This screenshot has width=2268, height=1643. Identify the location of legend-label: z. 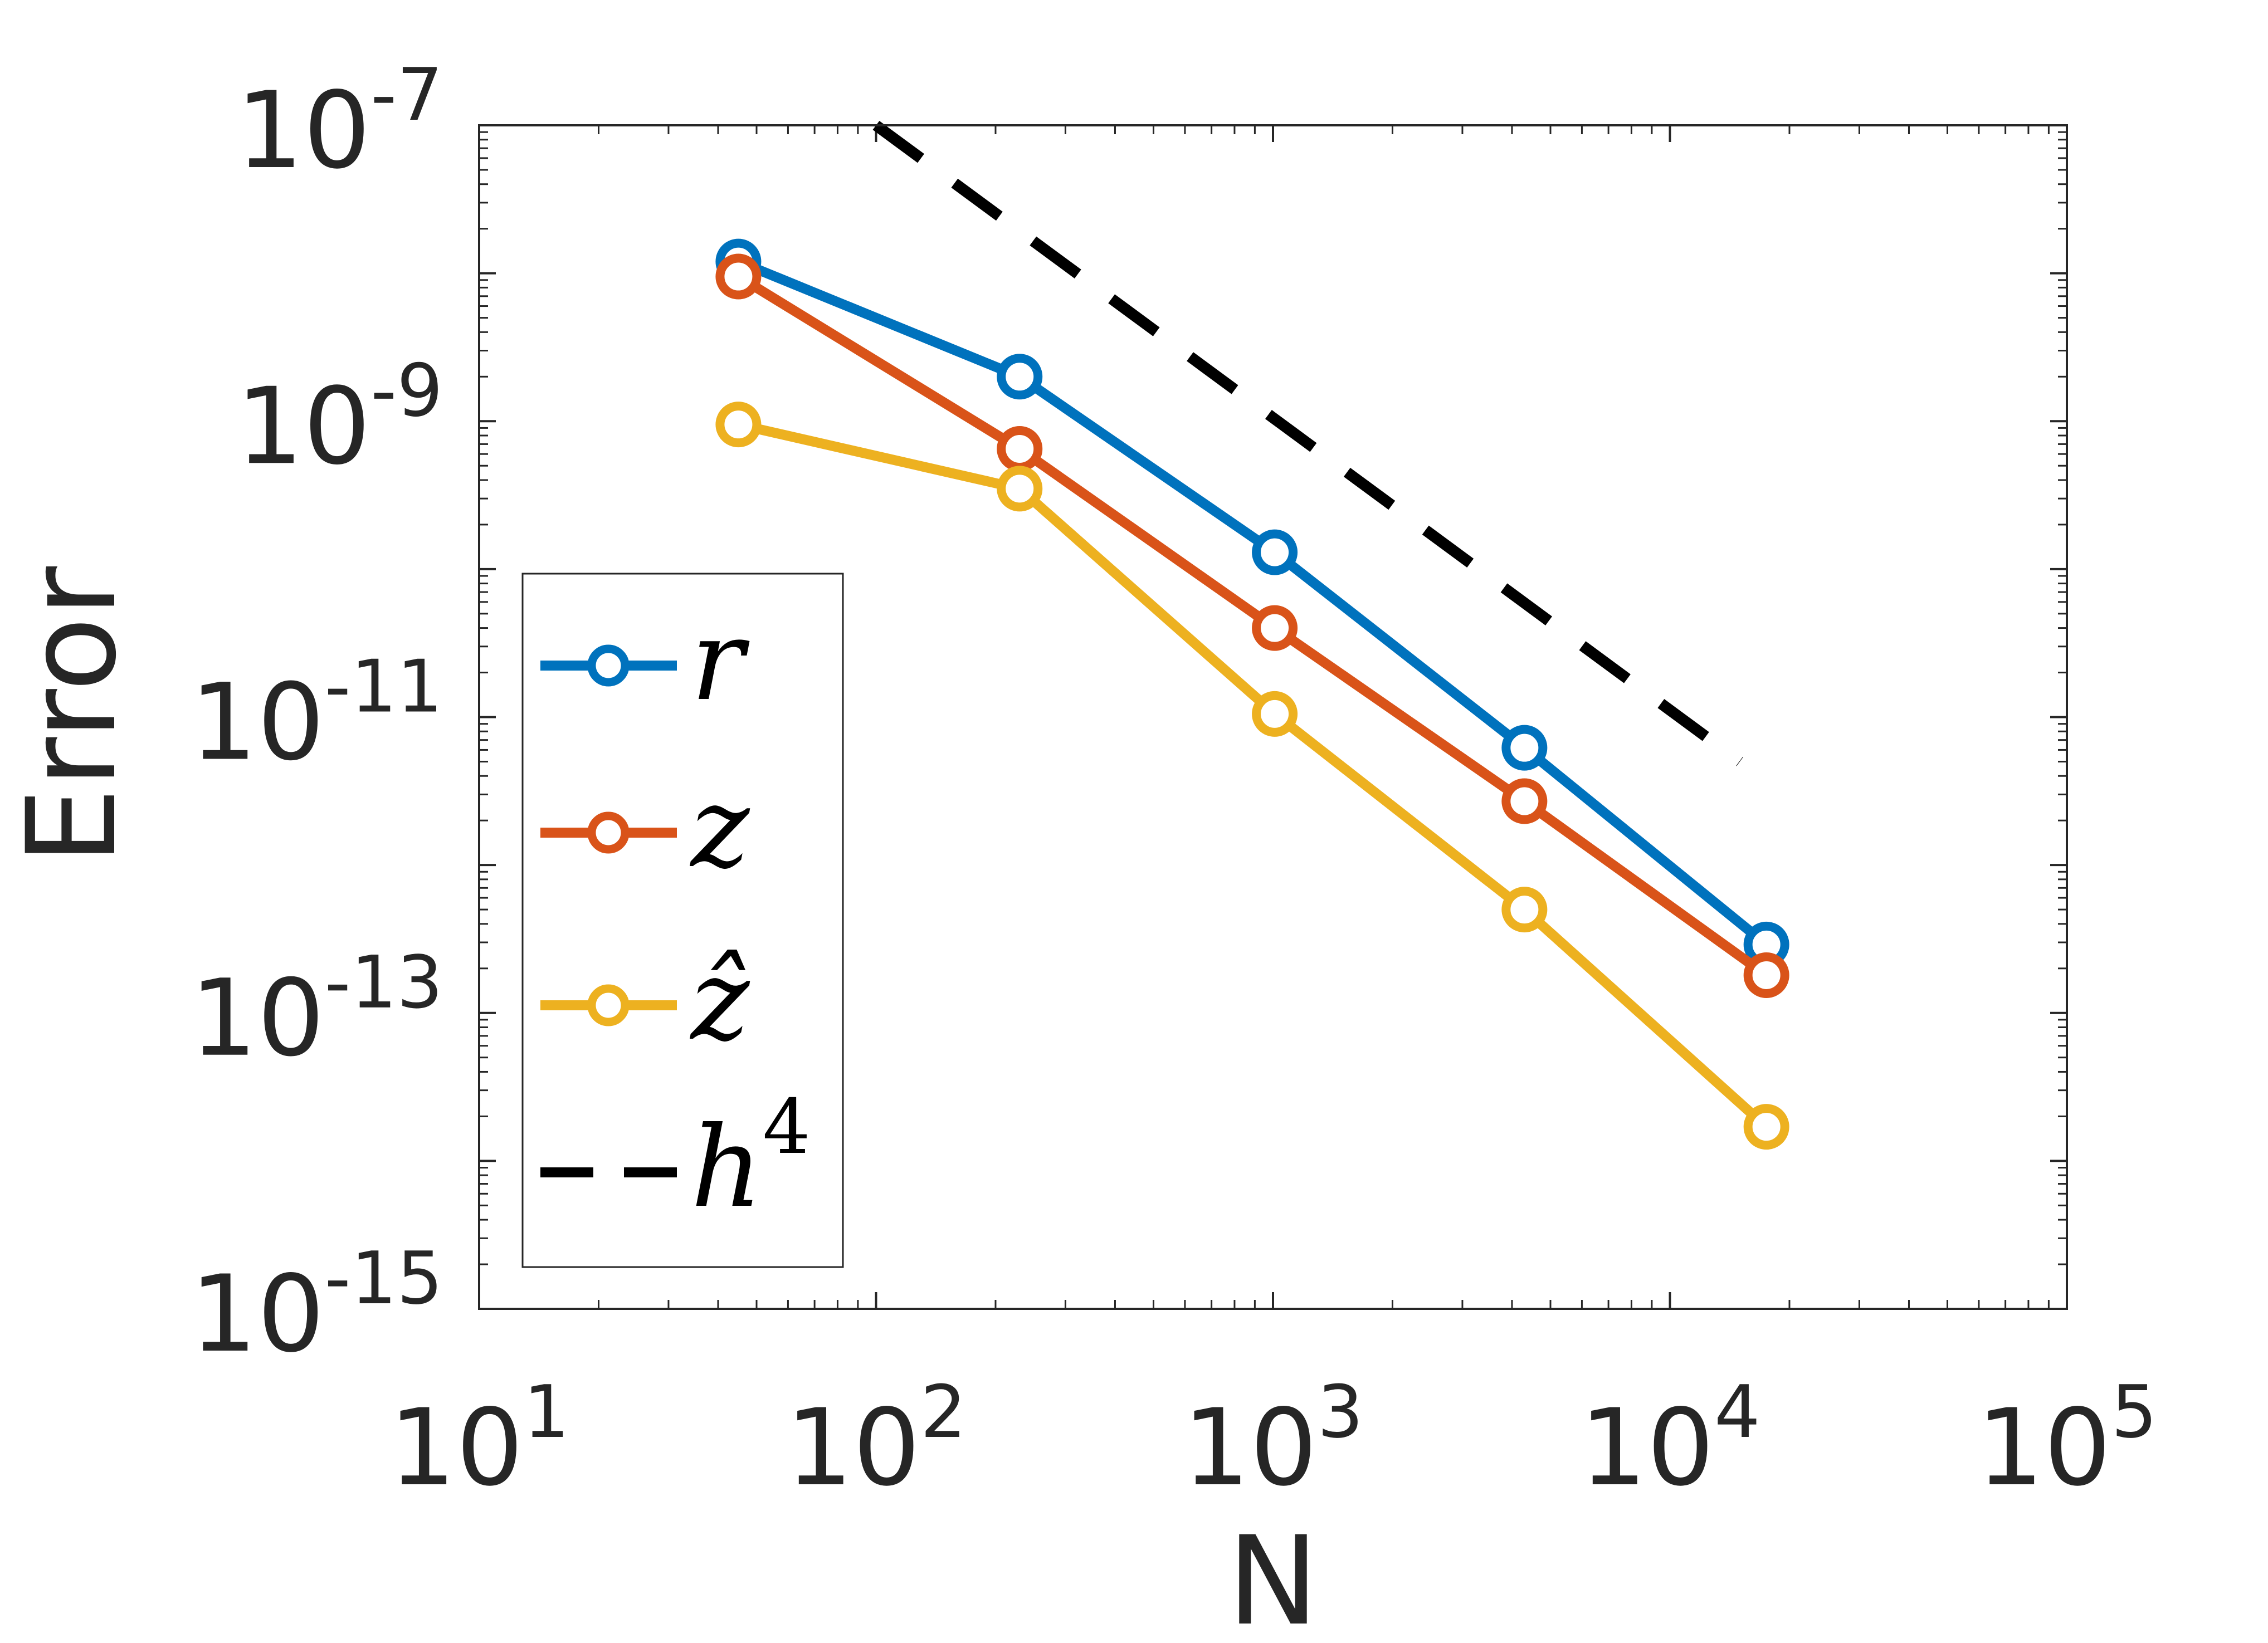
(720, 828).